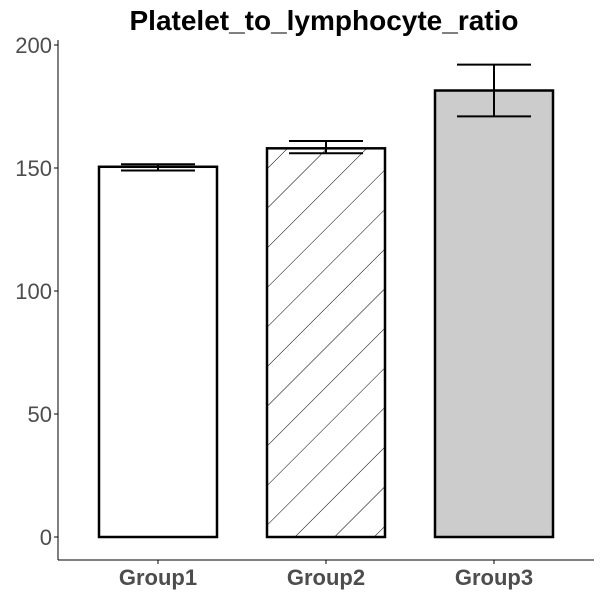 The width and height of the screenshot is (600, 600). What do you see at coordinates (326, 577) in the screenshot?
I see `x-tick-label: Group2` at bounding box center [326, 577].